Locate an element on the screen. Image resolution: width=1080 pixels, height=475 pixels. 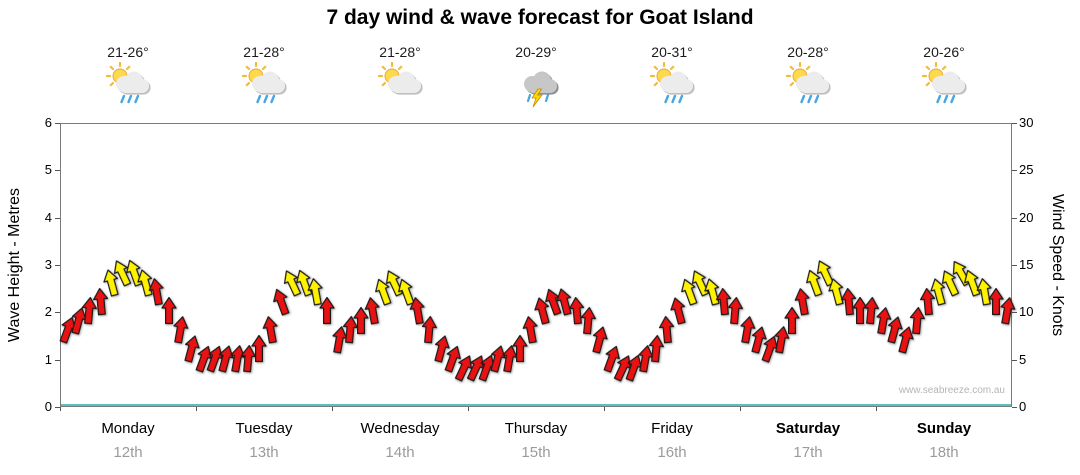
wind-axis-tick-label: 20 is located at coordinates (1026, 217).